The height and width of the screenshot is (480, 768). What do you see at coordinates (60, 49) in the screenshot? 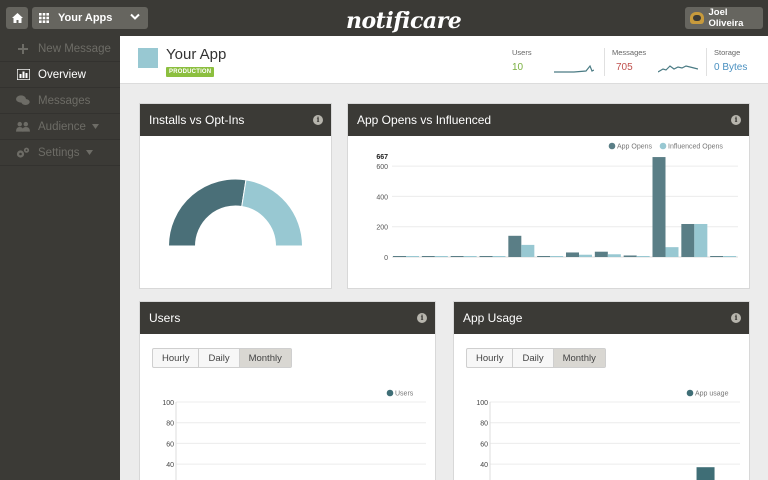
I see `sidebar-item-new-message: New Message` at bounding box center [60, 49].